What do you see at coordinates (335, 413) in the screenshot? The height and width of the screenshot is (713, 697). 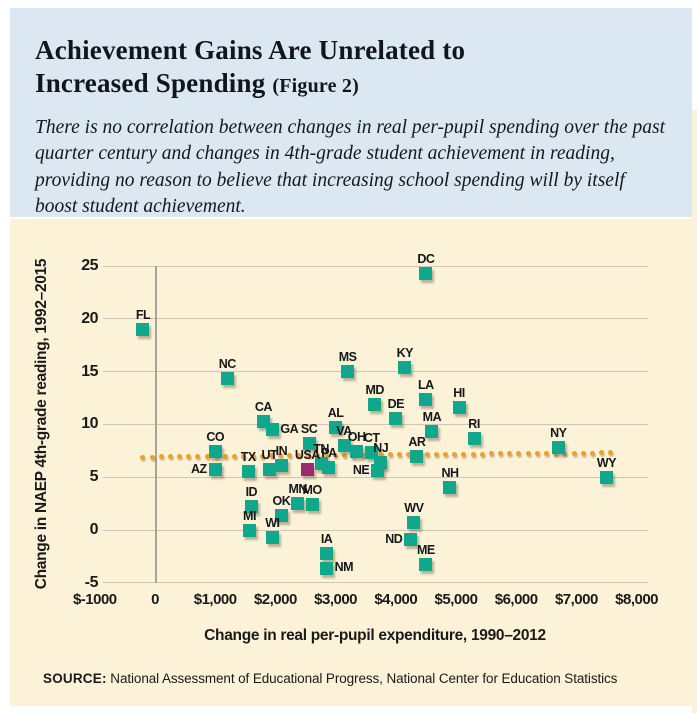 I see `data-point-label-AL: AL` at bounding box center [335, 413].